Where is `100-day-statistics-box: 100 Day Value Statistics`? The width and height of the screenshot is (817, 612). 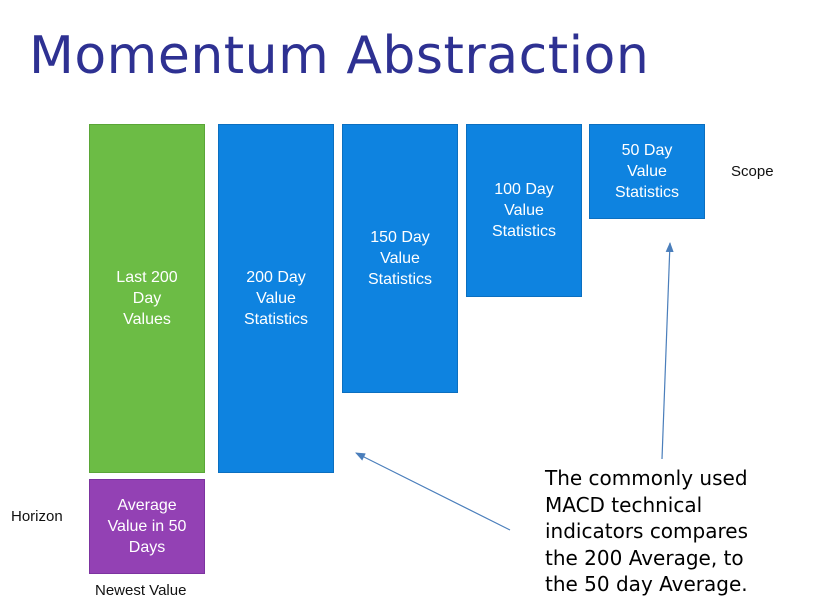 100-day-statistics-box: 100 Day Value Statistics is located at coordinates (524, 210).